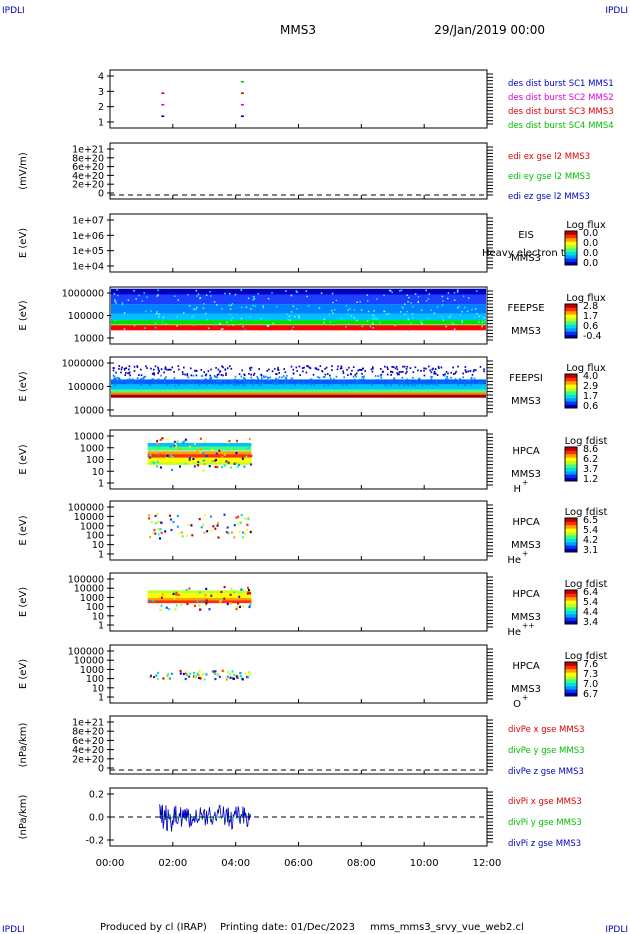 Image resolution: width=630 pixels, height=934 pixels. What do you see at coordinates (86, 316) in the screenshot?
I see `y-tick-label: 100000` at bounding box center [86, 316].